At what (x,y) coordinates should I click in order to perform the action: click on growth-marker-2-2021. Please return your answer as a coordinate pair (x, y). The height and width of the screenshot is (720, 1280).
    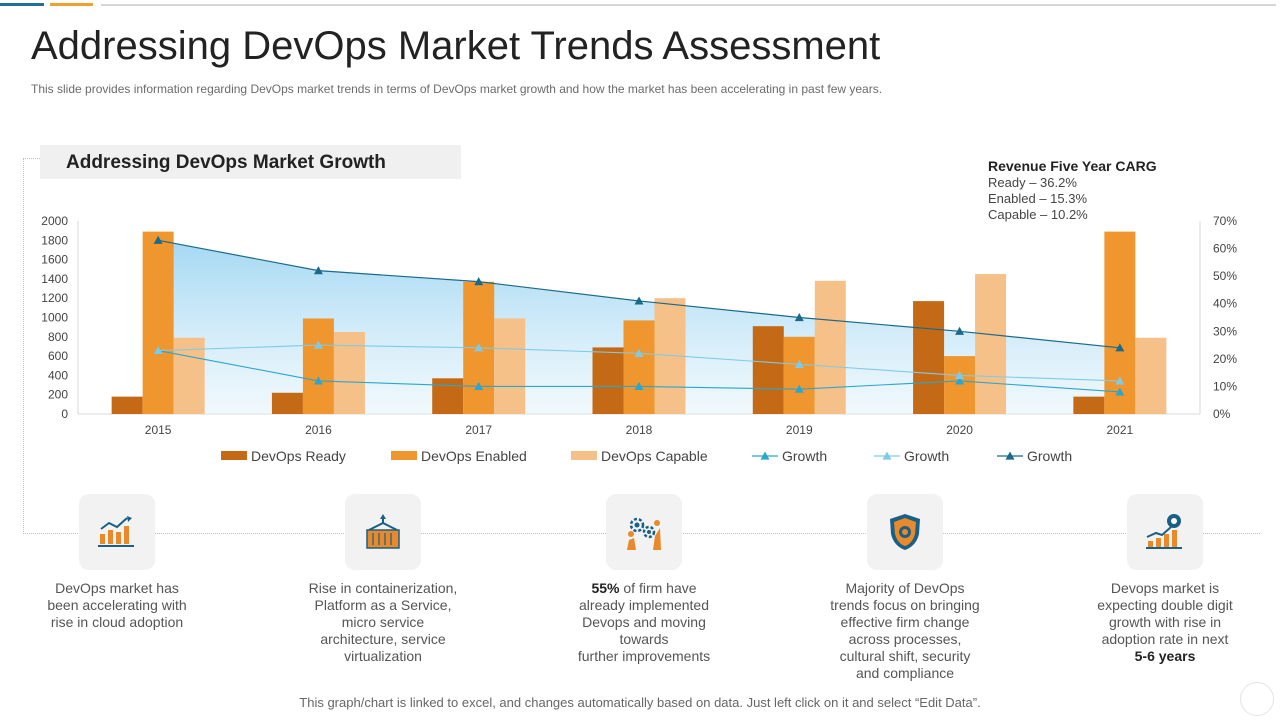
    Looking at the image, I should click on (1120, 380).